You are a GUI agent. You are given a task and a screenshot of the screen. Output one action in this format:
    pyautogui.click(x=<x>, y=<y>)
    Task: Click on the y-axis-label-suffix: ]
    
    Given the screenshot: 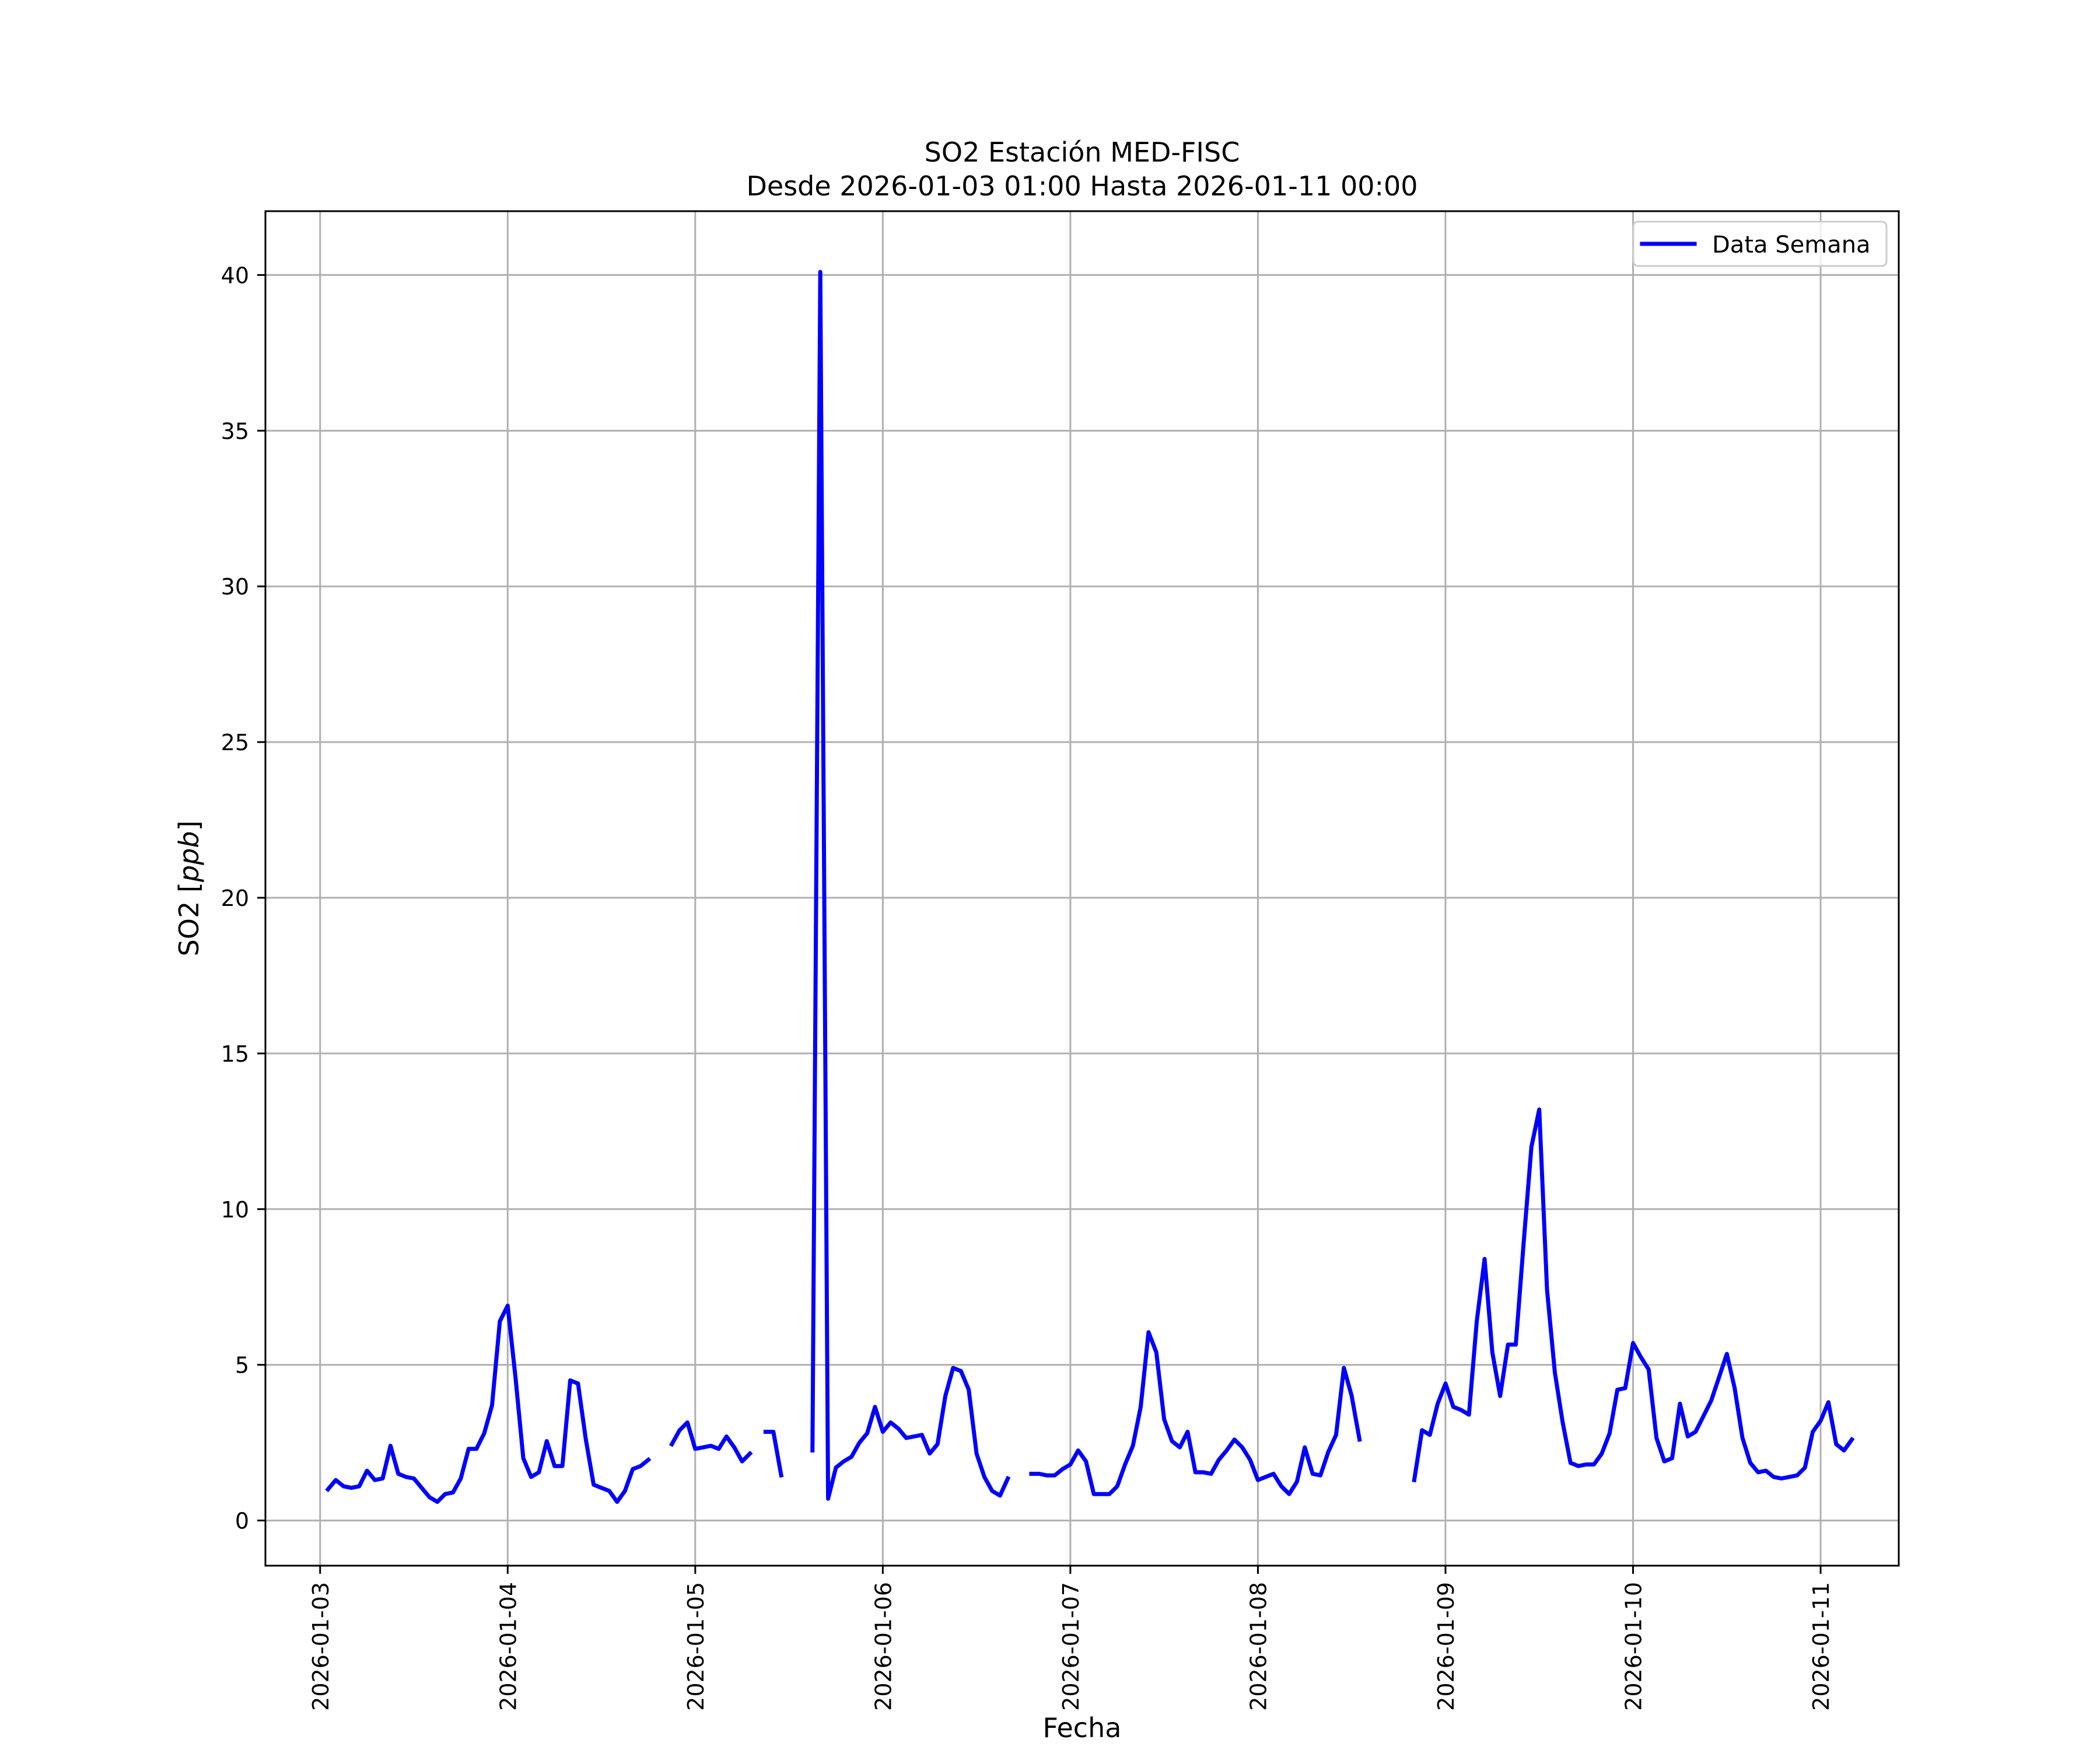 What is the action you would take?
    pyautogui.click(x=189, y=826)
    